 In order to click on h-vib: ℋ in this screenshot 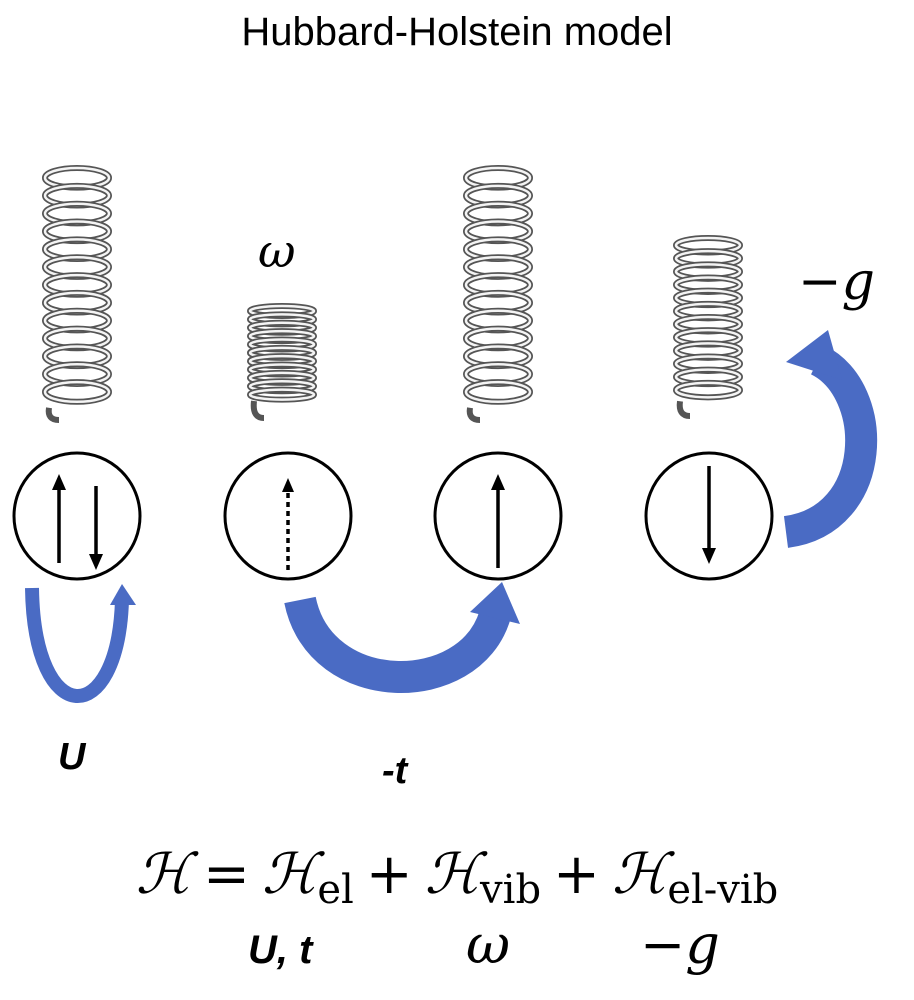, I will do `click(452, 875)`.